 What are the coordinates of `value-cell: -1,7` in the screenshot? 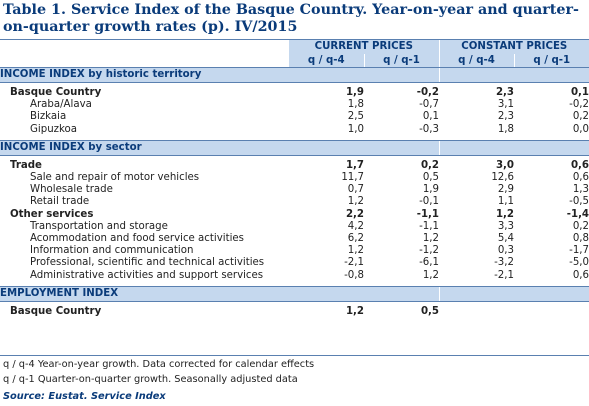 It's located at (579, 251).